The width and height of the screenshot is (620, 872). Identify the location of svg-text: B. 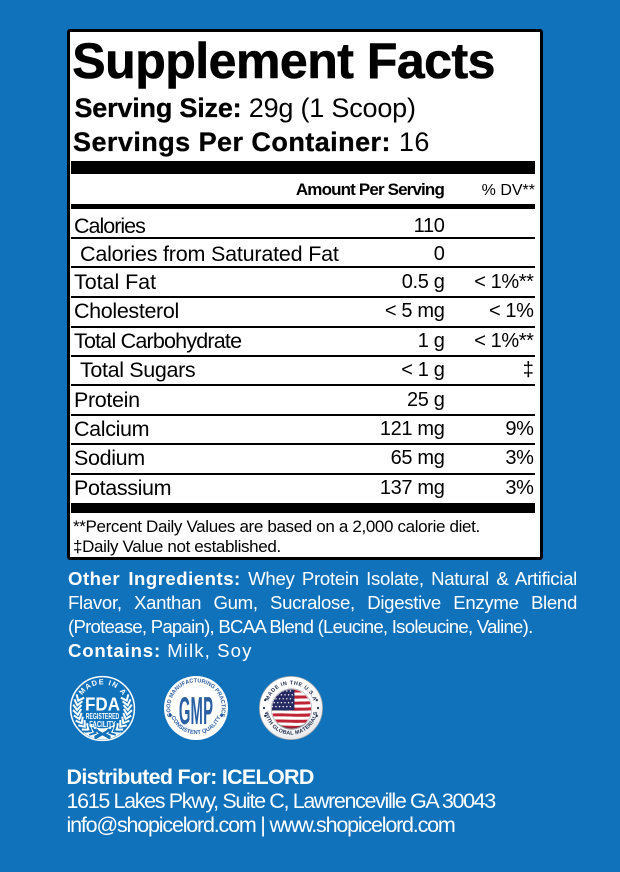
(284, 732).